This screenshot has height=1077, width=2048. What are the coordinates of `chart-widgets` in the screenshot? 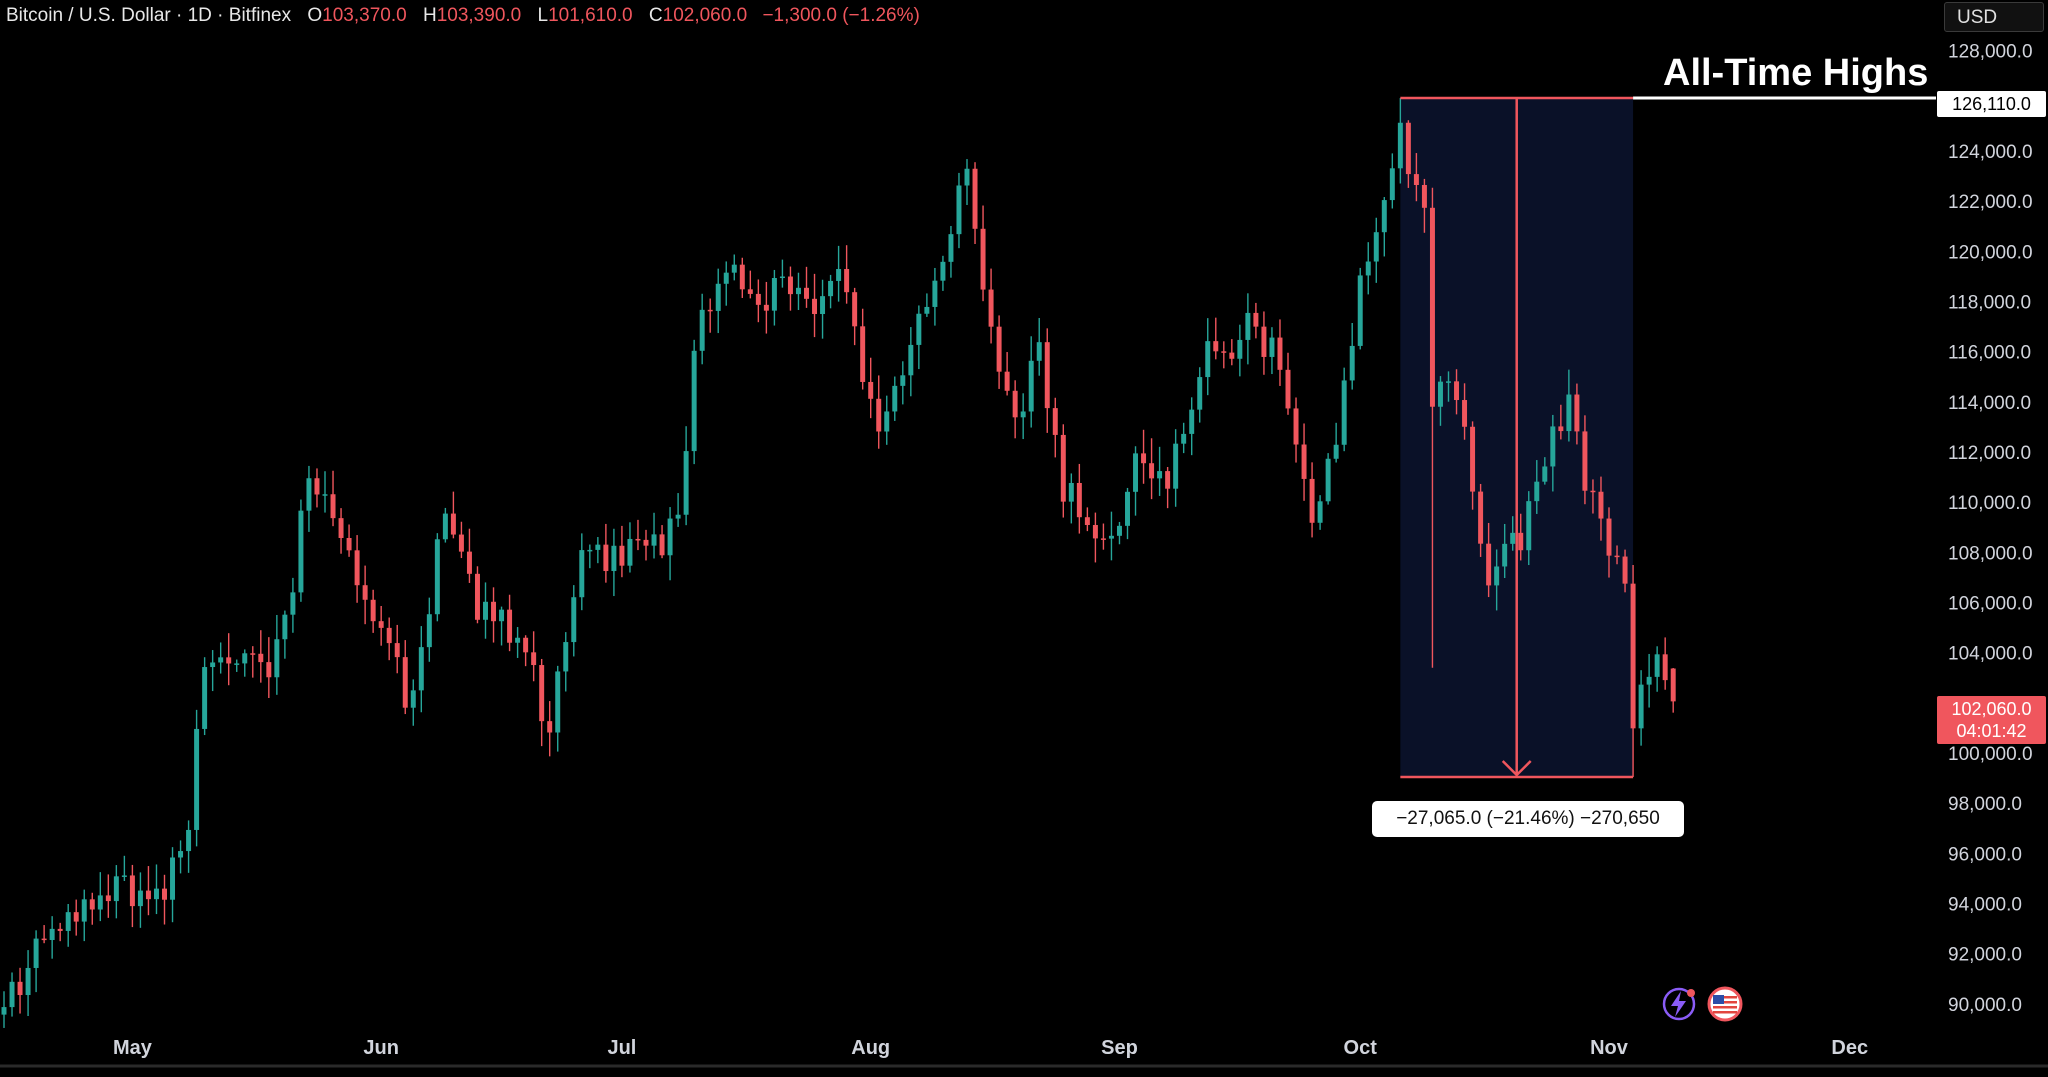 It's located at (1702, 1004).